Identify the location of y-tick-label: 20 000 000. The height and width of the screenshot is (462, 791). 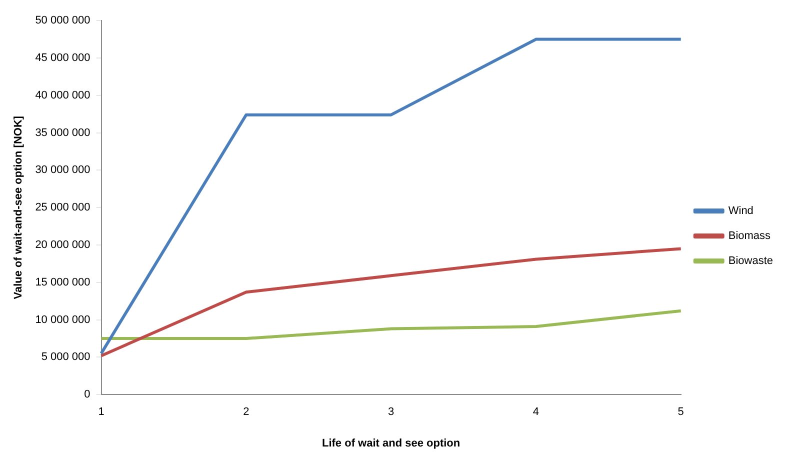
(62, 245).